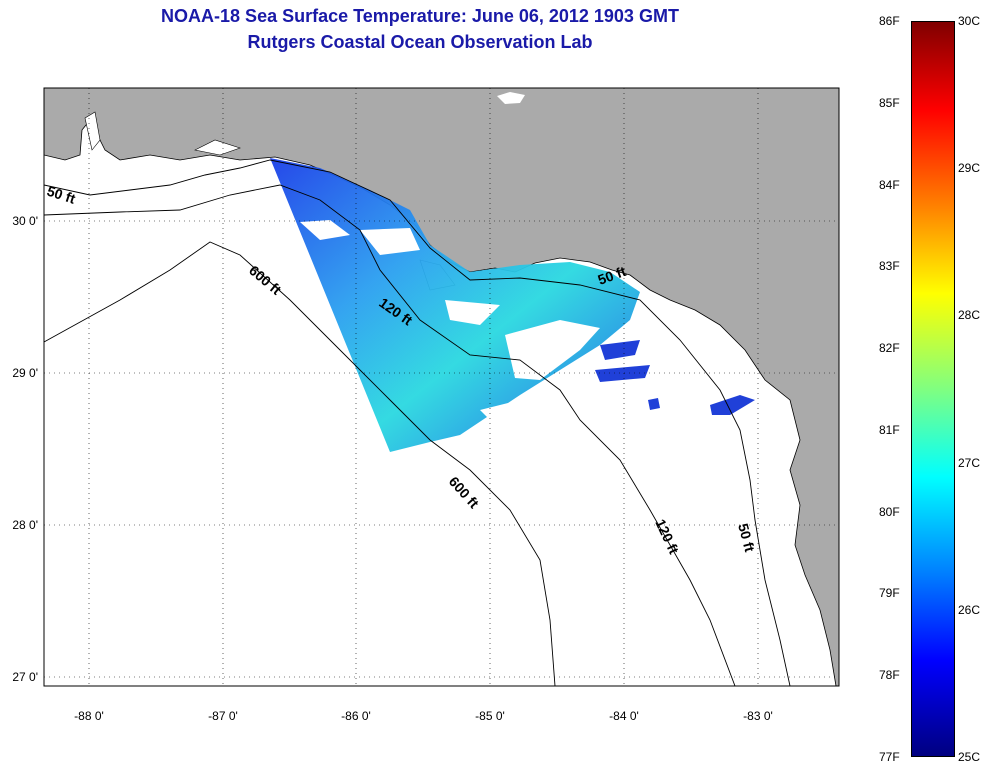 This screenshot has width=992, height=770. What do you see at coordinates (490, 716) in the screenshot?
I see `lon-tick-label: -85 0'` at bounding box center [490, 716].